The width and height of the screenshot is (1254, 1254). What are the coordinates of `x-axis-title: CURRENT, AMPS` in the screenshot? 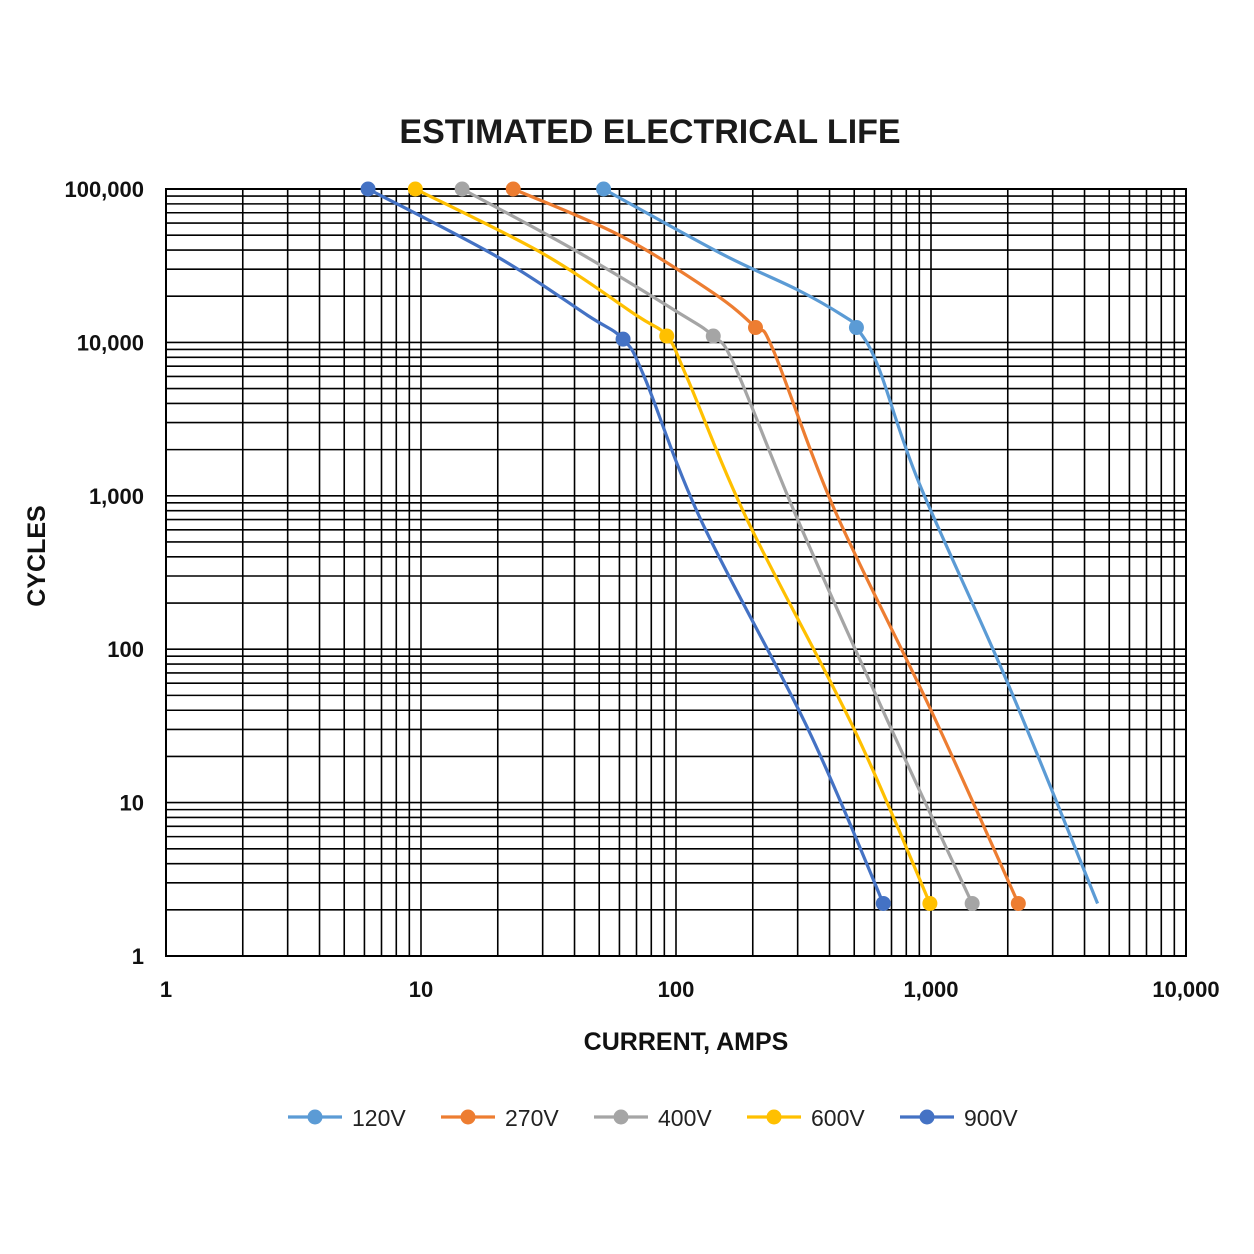 It's located at (686, 1042).